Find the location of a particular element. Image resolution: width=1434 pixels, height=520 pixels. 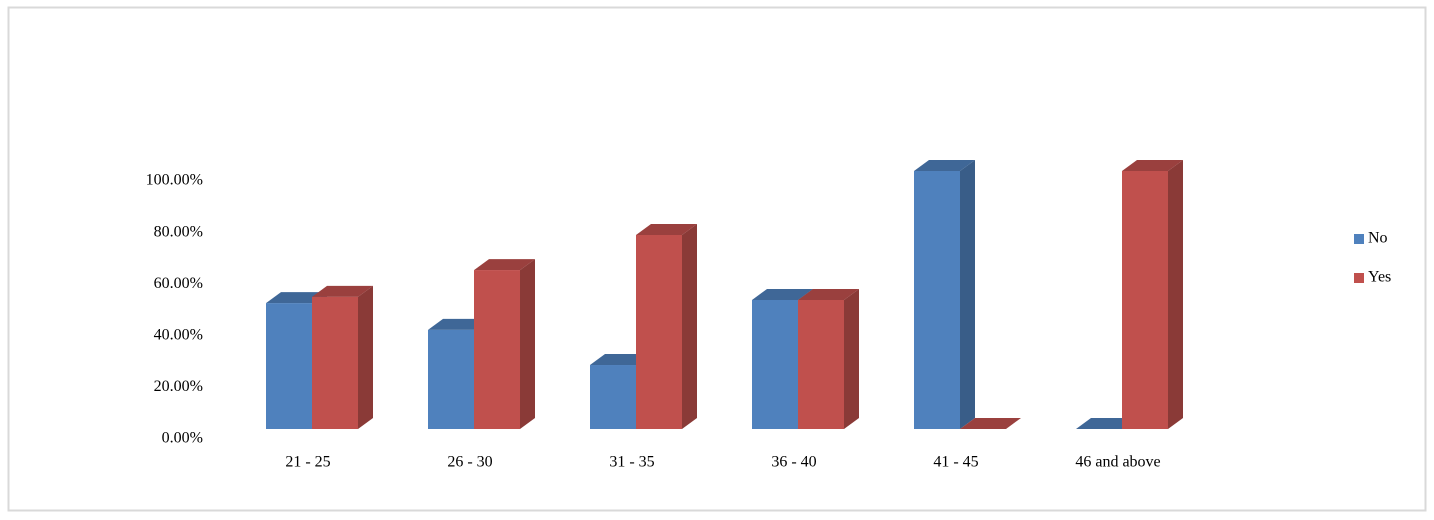

x-tick-label: 31 - 35 is located at coordinates (631, 462).